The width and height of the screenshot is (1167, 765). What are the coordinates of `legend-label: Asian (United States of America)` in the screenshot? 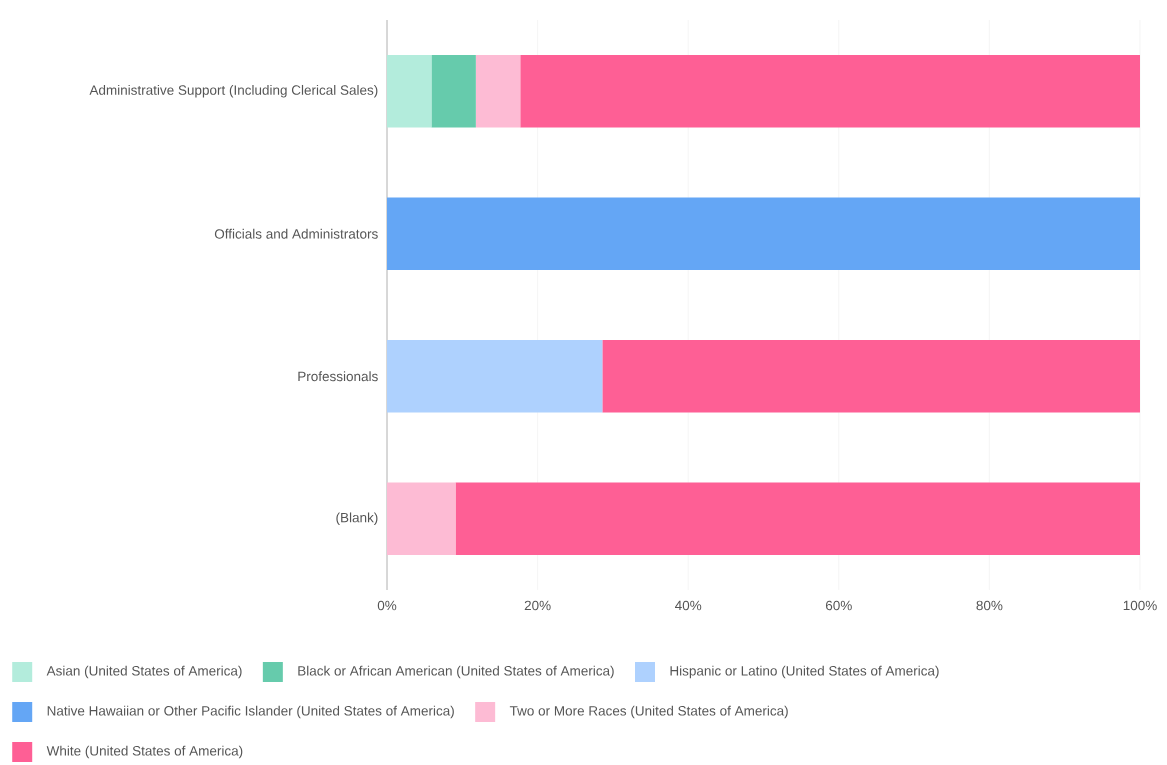 It's located at (144, 672).